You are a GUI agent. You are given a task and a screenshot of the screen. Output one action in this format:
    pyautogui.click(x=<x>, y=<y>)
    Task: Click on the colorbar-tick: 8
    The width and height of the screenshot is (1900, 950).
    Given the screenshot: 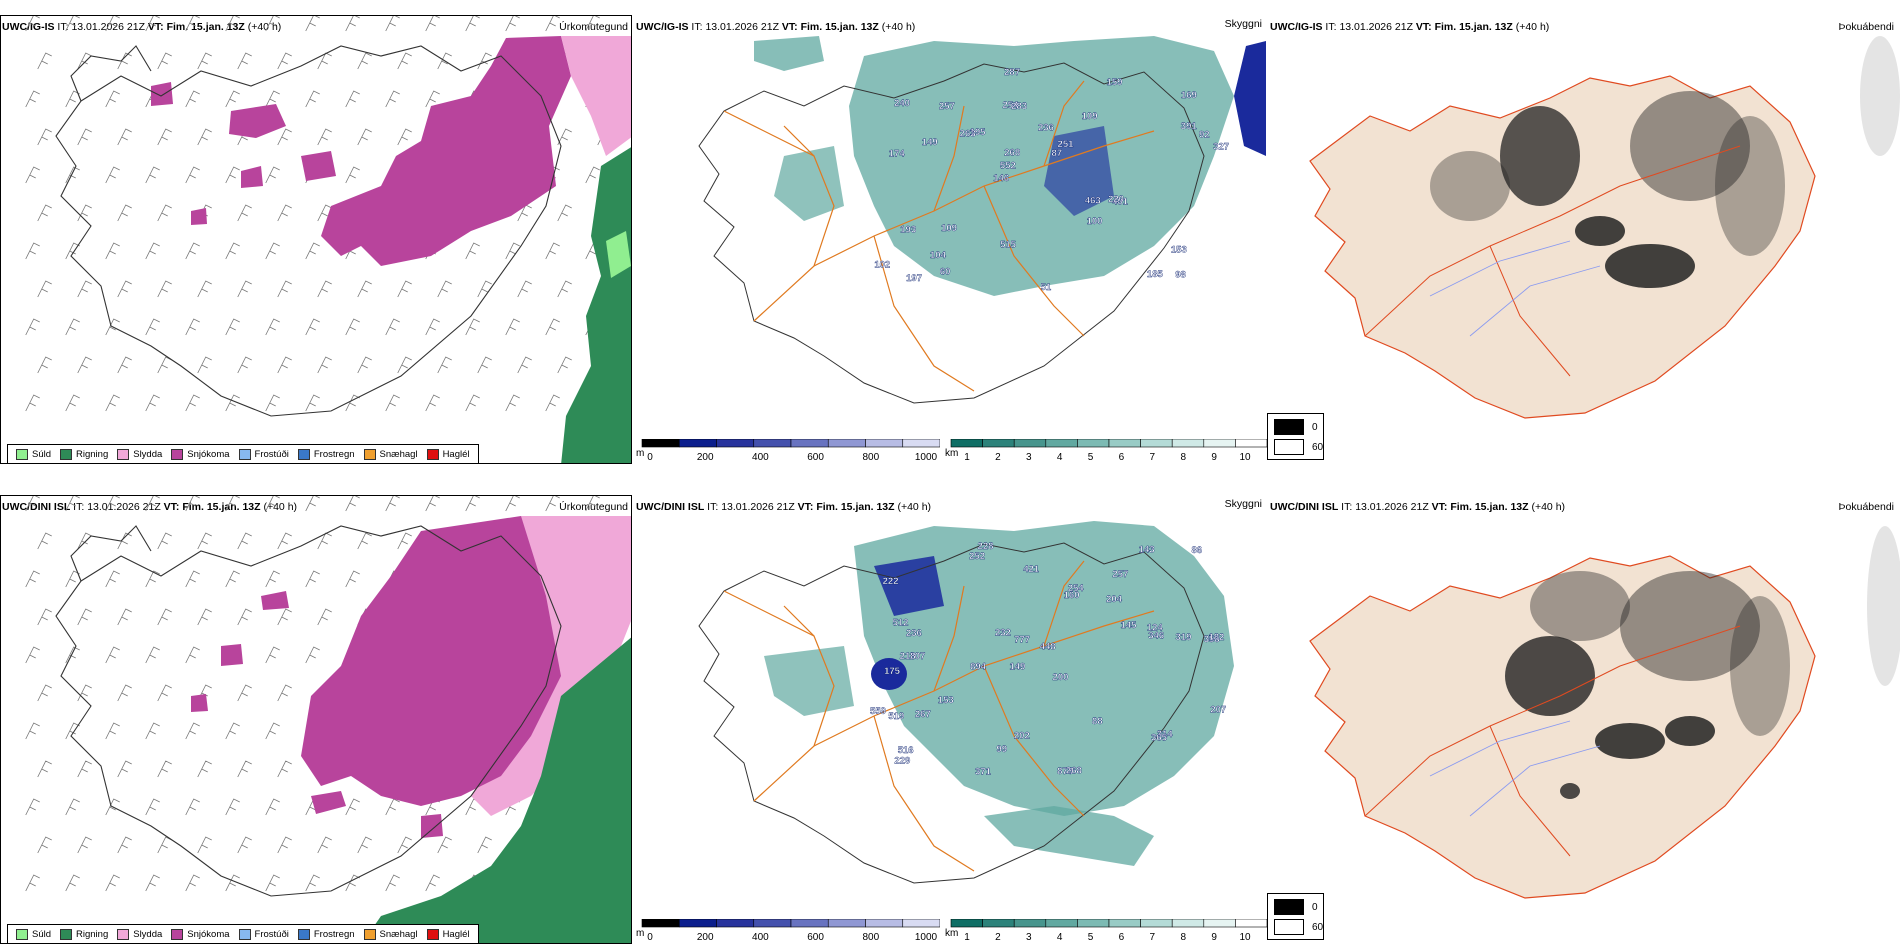 What is the action you would take?
    pyautogui.click(x=1183, y=937)
    